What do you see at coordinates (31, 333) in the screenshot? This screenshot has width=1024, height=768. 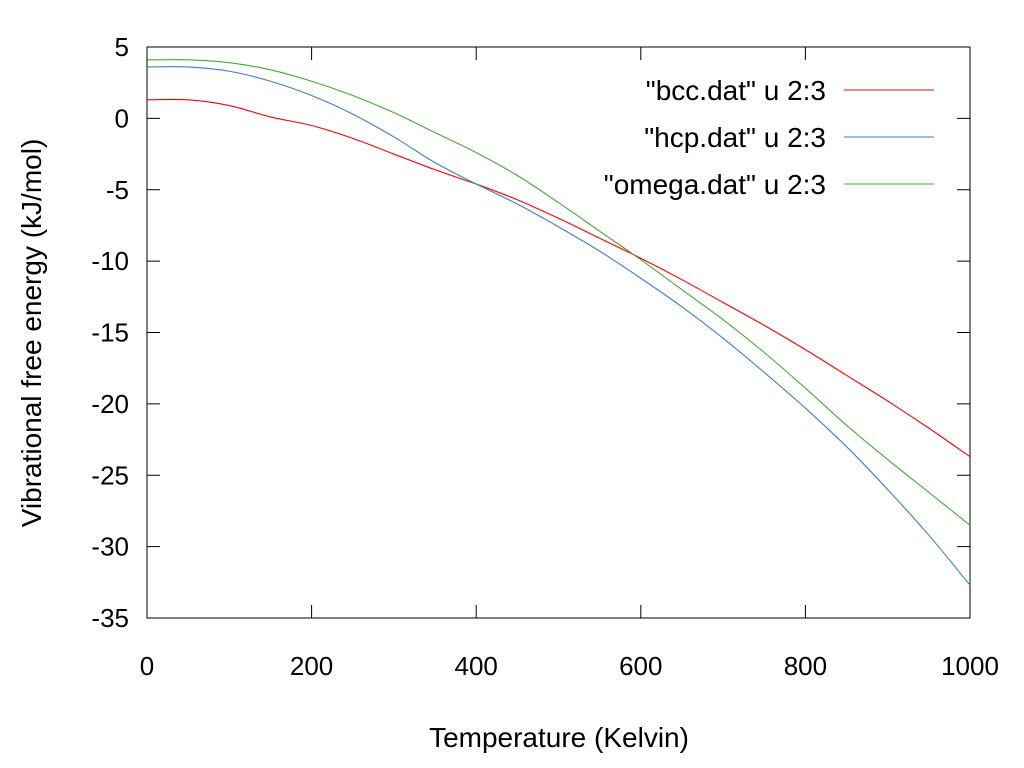 I see `y-axis-title: Vibrational free energy (kJ/mol)` at bounding box center [31, 333].